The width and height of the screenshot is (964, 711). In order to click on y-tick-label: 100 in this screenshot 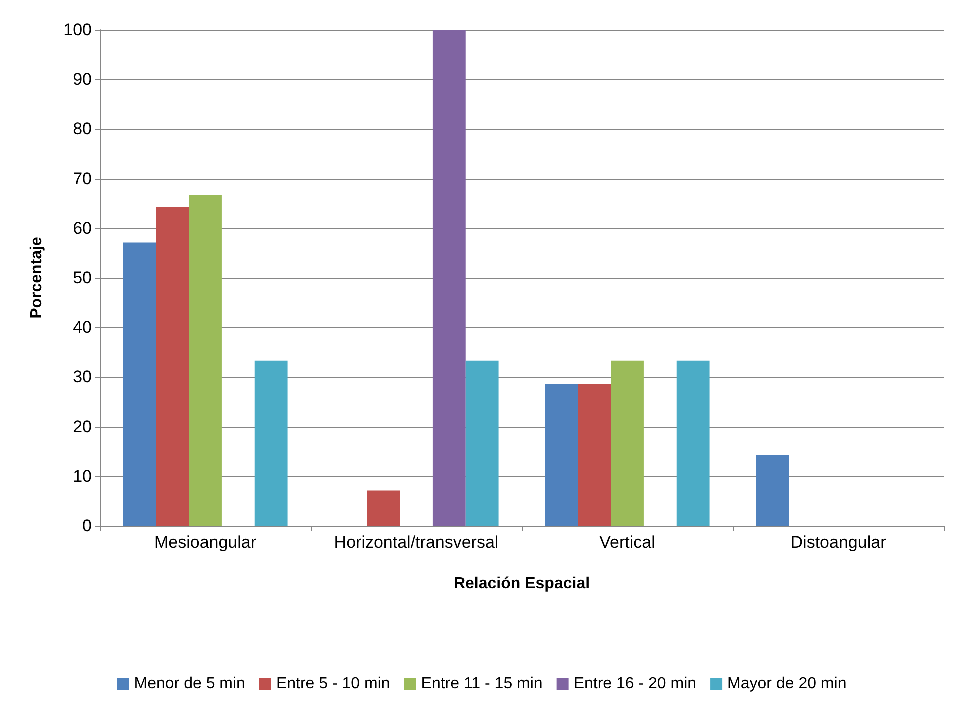, I will do `click(78, 30)`.